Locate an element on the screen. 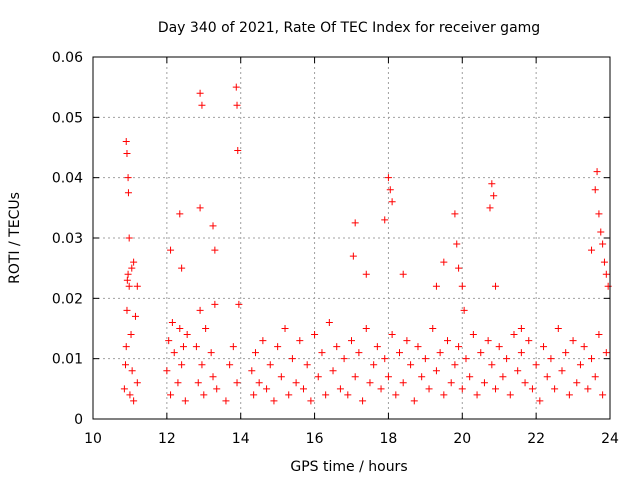 This screenshot has height=480, width=640. x-tick-label: 10 is located at coordinates (93, 439).